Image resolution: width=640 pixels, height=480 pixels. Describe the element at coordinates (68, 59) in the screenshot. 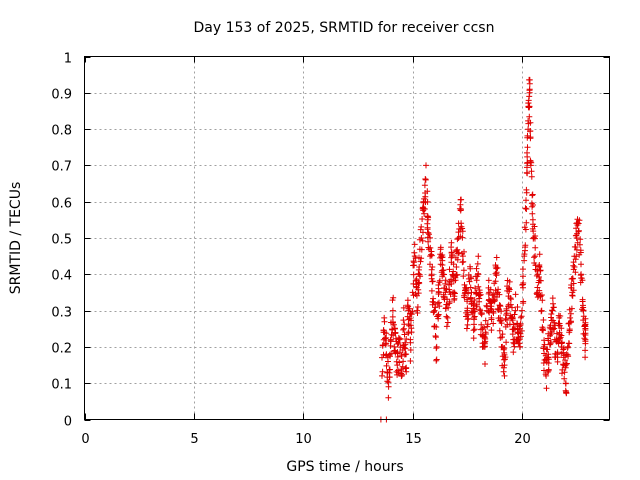

I see `y-tick-label: 1` at that location.